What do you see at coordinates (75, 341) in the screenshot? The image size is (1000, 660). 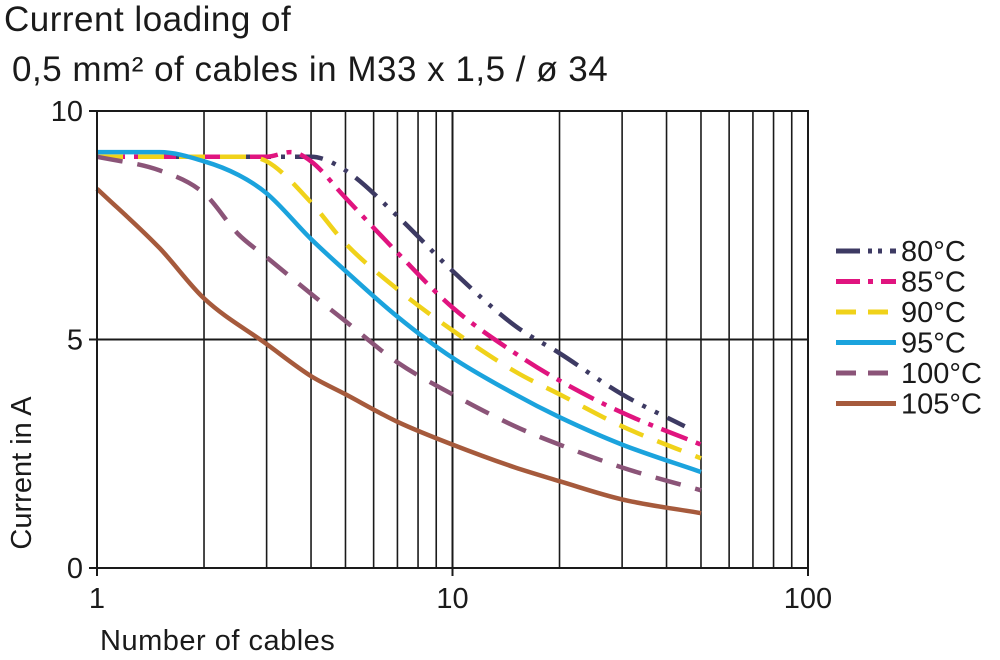 I see `y-tick-label: 5` at bounding box center [75, 341].